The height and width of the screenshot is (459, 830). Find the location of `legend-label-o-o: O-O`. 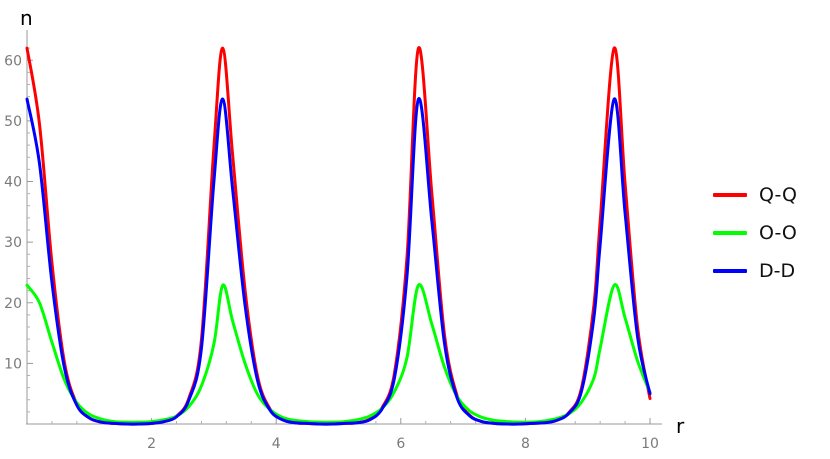

legend-label-o-o: O-O is located at coordinates (778, 233).